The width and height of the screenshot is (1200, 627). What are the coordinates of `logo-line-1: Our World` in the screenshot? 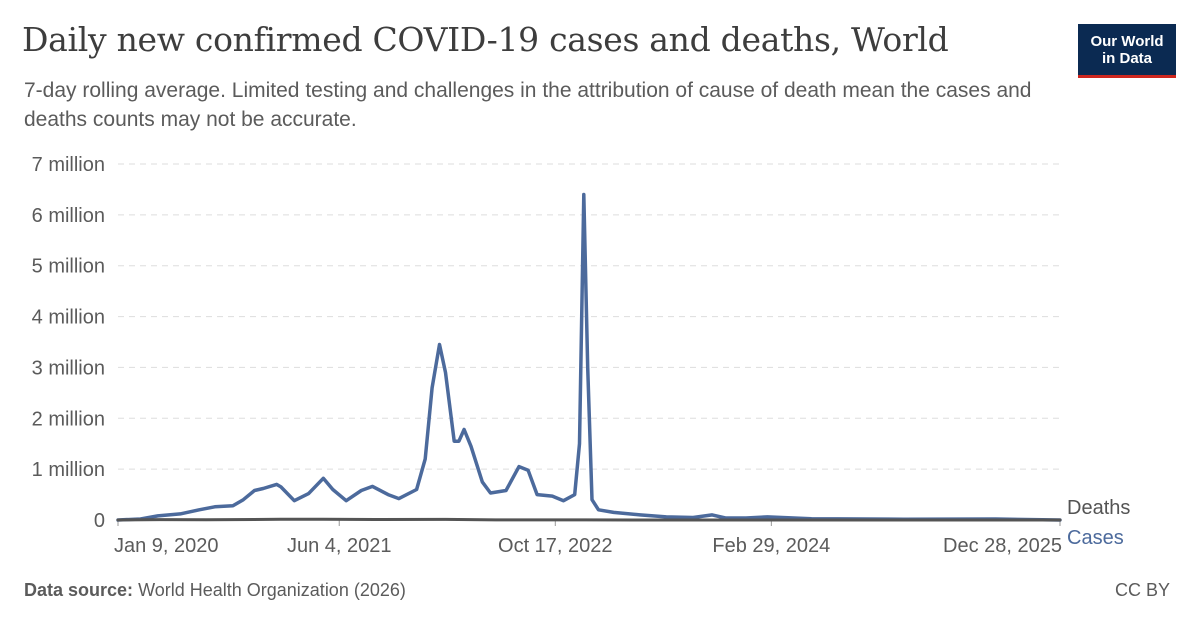 It's located at (1127, 41).